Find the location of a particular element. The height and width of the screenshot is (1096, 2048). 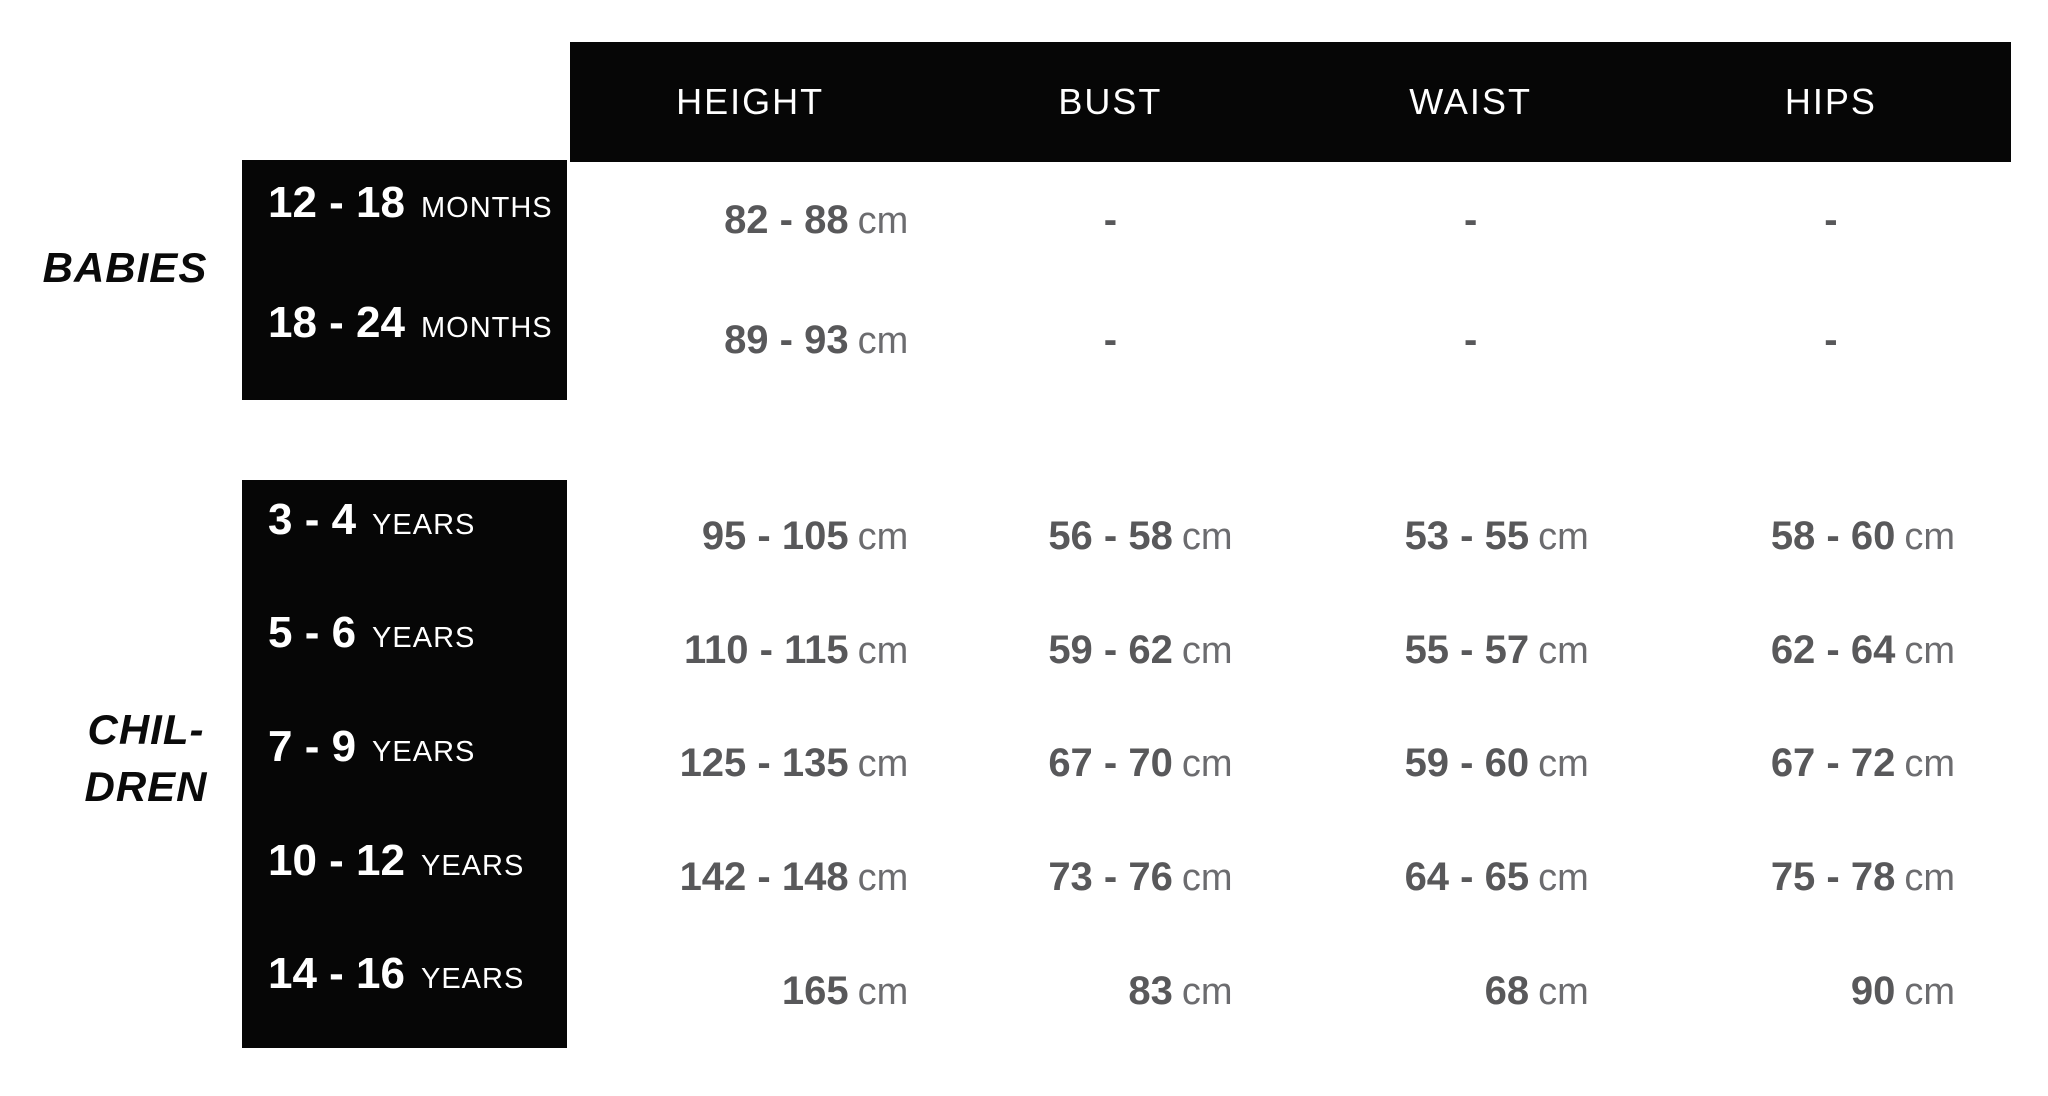

measurement-cell: 59 - 62 cm is located at coordinates (1110, 651).